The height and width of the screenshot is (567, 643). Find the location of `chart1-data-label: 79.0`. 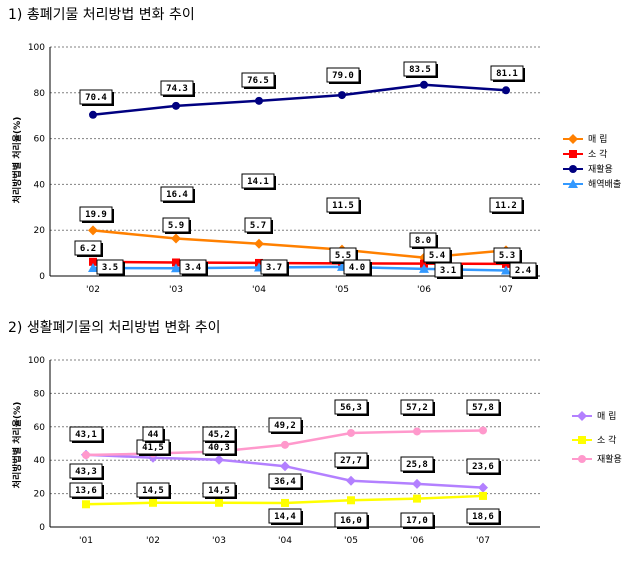

chart1-data-label: 79.0 is located at coordinates (343, 75).